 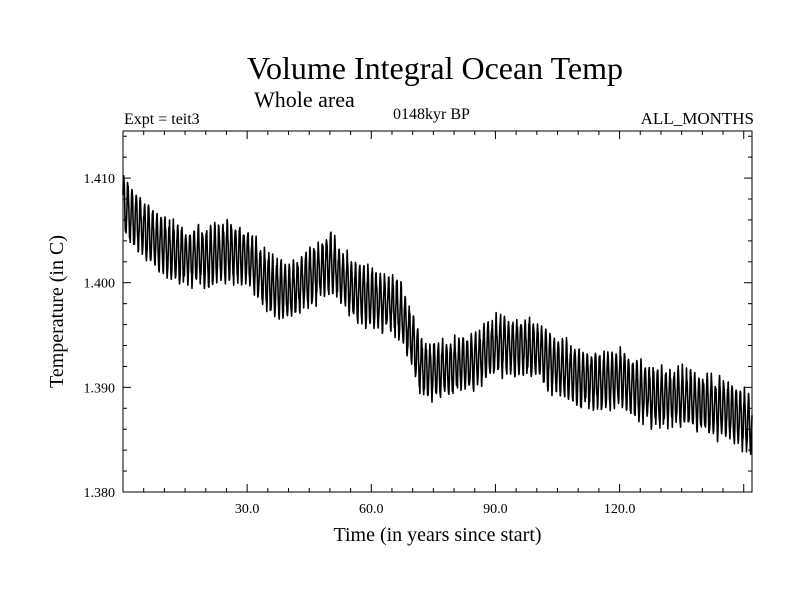 I want to click on period-label: 0148kyr BP, so click(x=431, y=114).